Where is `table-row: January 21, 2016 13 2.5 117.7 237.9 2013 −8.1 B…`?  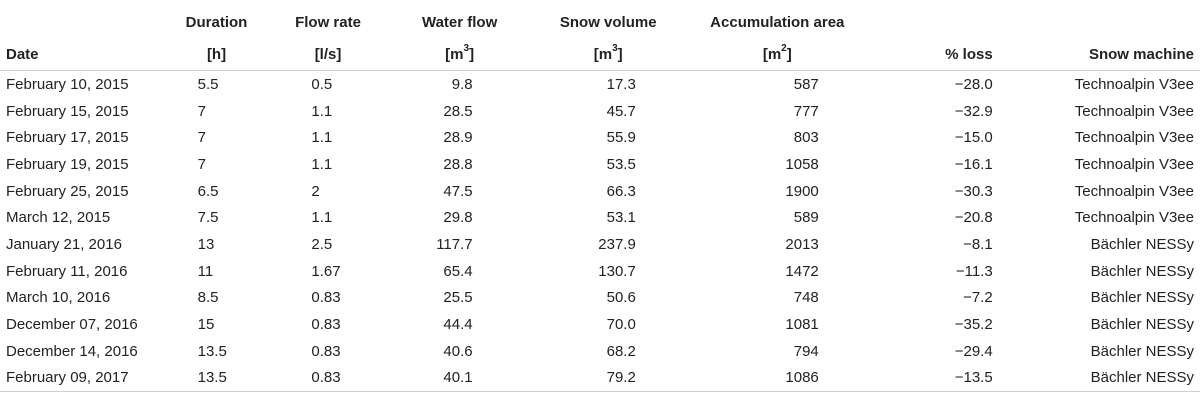
table-row: January 21, 2016 13 2.5 117.7 237.9 2013 −8.1 B… is located at coordinates (600, 244).